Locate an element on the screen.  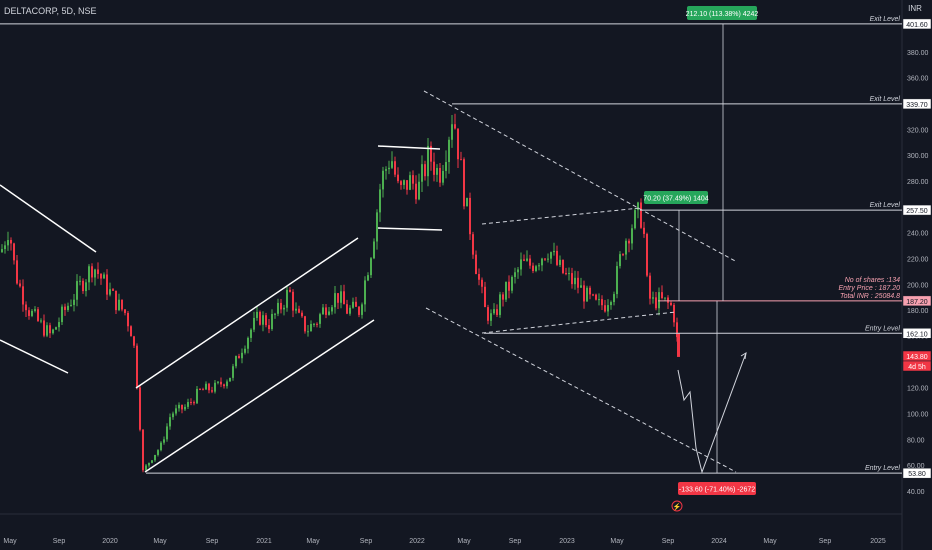
last-candle is located at coordinates (678, 345).